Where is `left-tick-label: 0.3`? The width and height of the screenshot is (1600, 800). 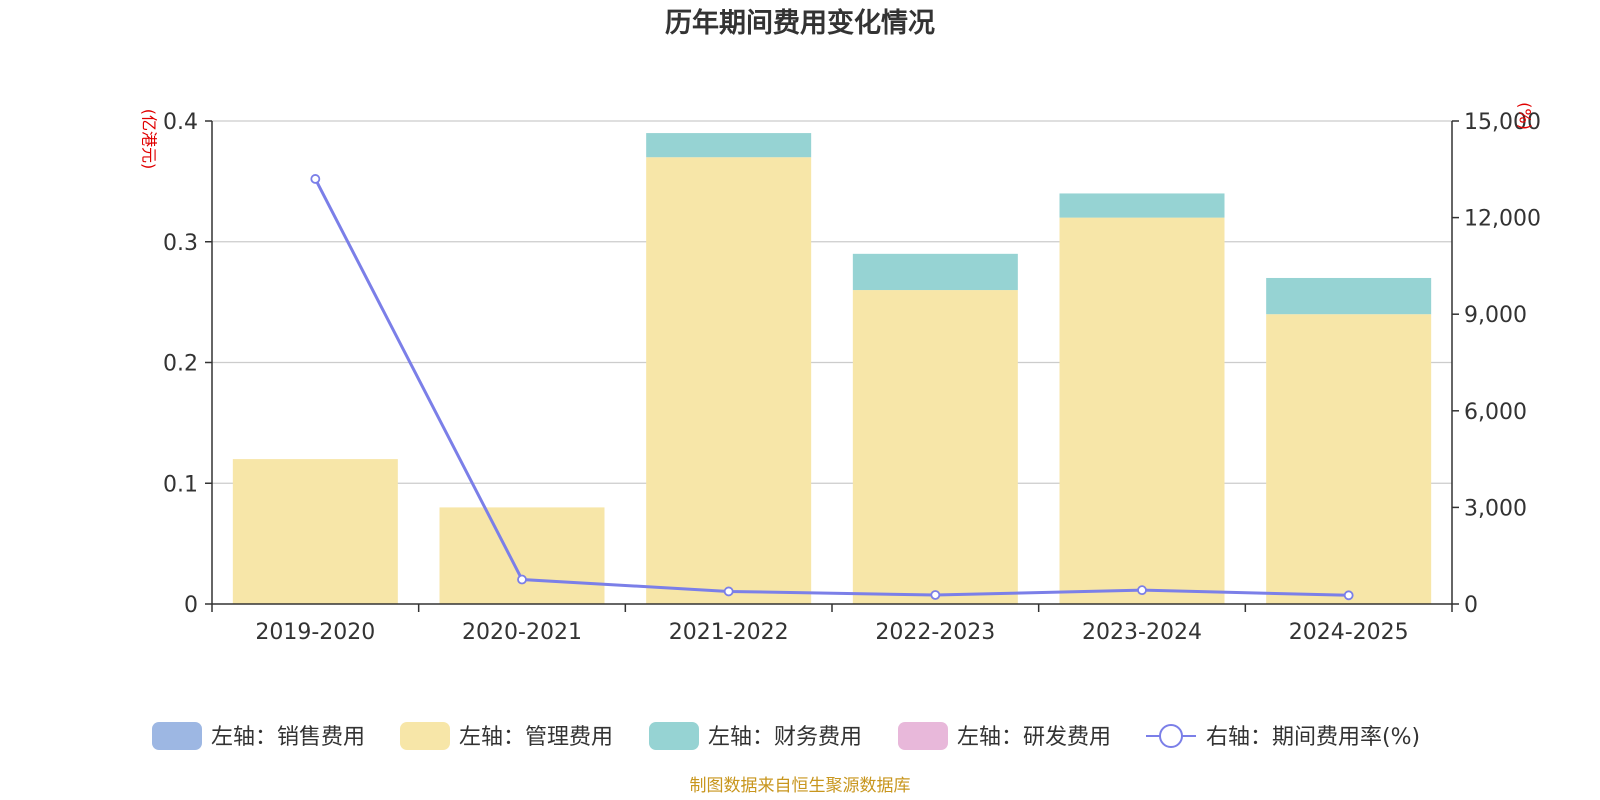
left-tick-label: 0.3 is located at coordinates (180, 243).